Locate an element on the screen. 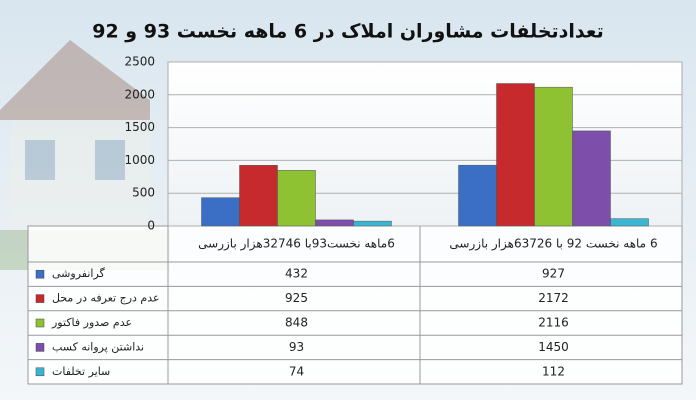 The image size is (696, 404). table-value: 925 is located at coordinates (296, 298).